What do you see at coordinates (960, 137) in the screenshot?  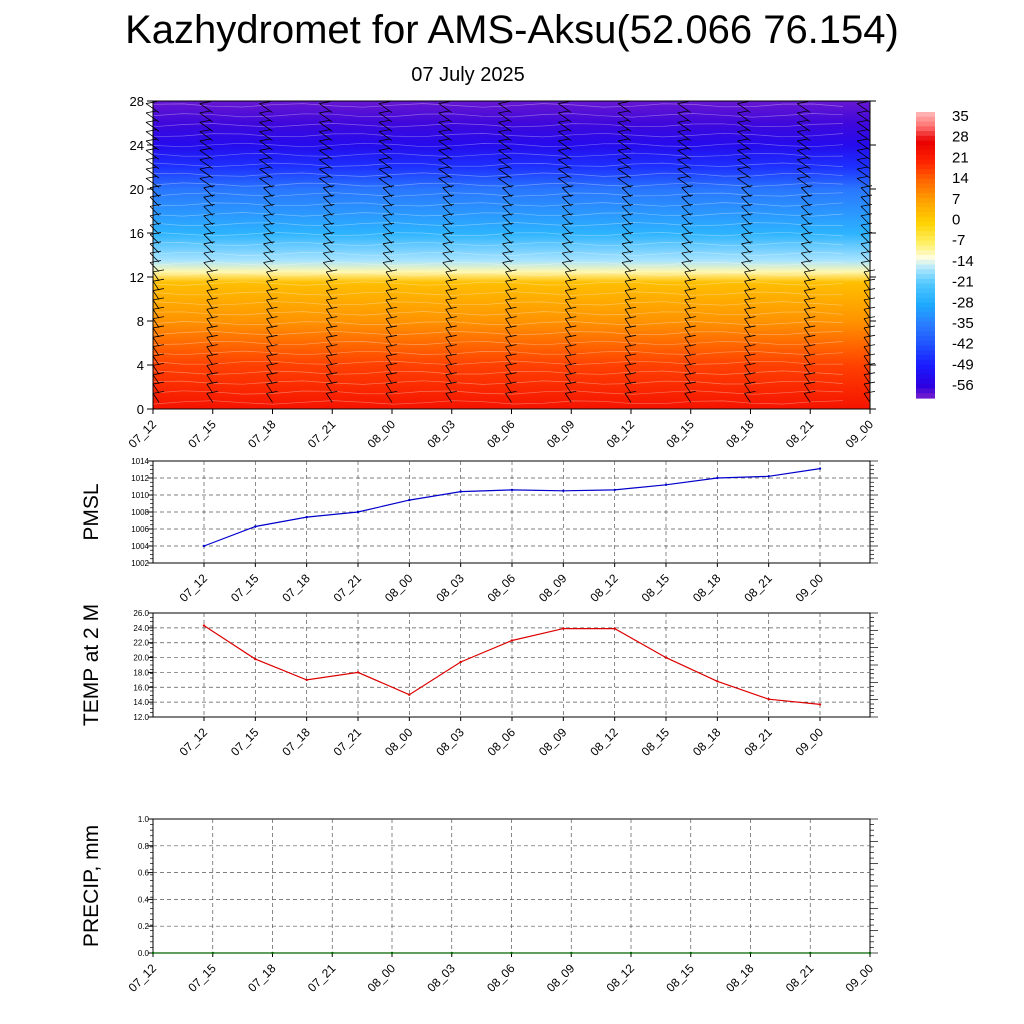 I see `colorbar-label: 28` at bounding box center [960, 137].